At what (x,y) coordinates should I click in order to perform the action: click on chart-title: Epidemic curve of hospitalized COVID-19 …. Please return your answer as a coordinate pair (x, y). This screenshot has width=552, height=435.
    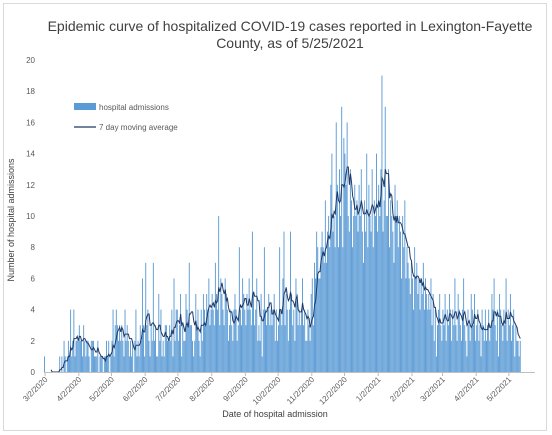
    Looking at the image, I should click on (290, 35).